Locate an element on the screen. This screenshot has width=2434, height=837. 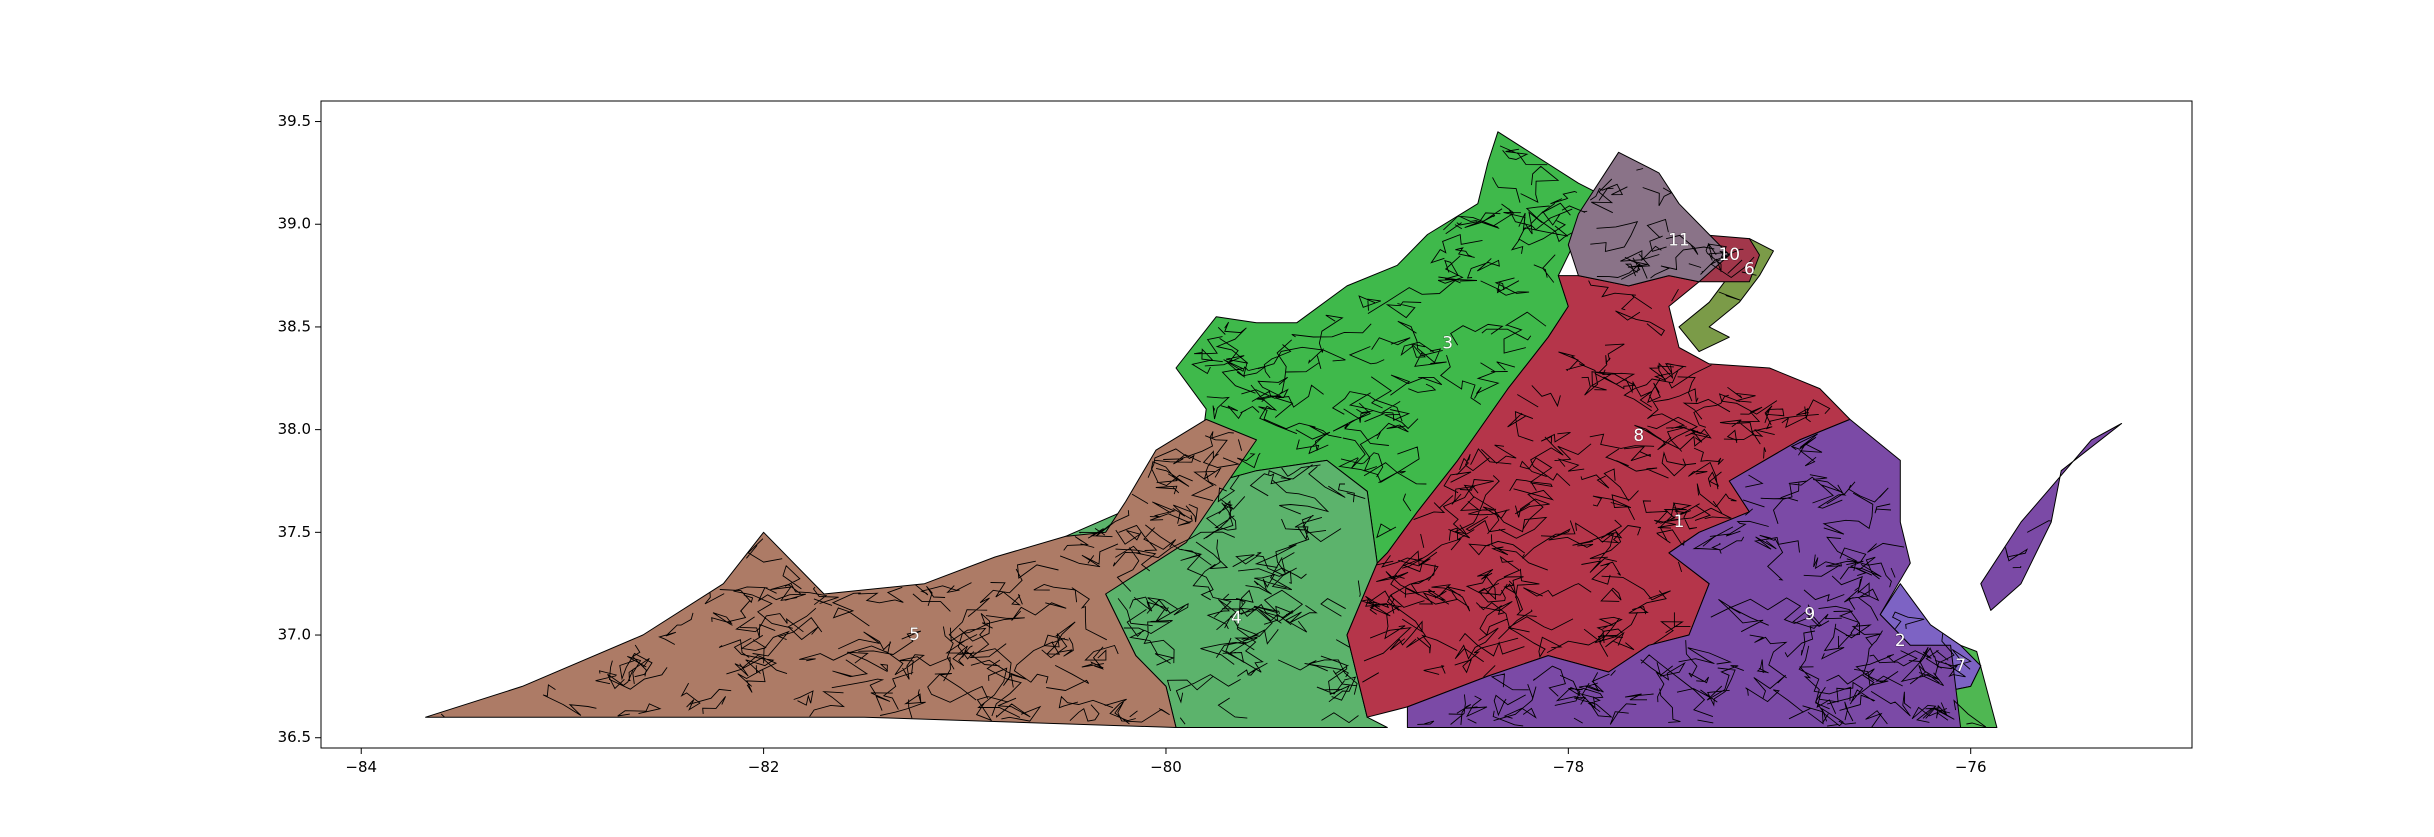
district-label-5: 5 is located at coordinates (914, 635).